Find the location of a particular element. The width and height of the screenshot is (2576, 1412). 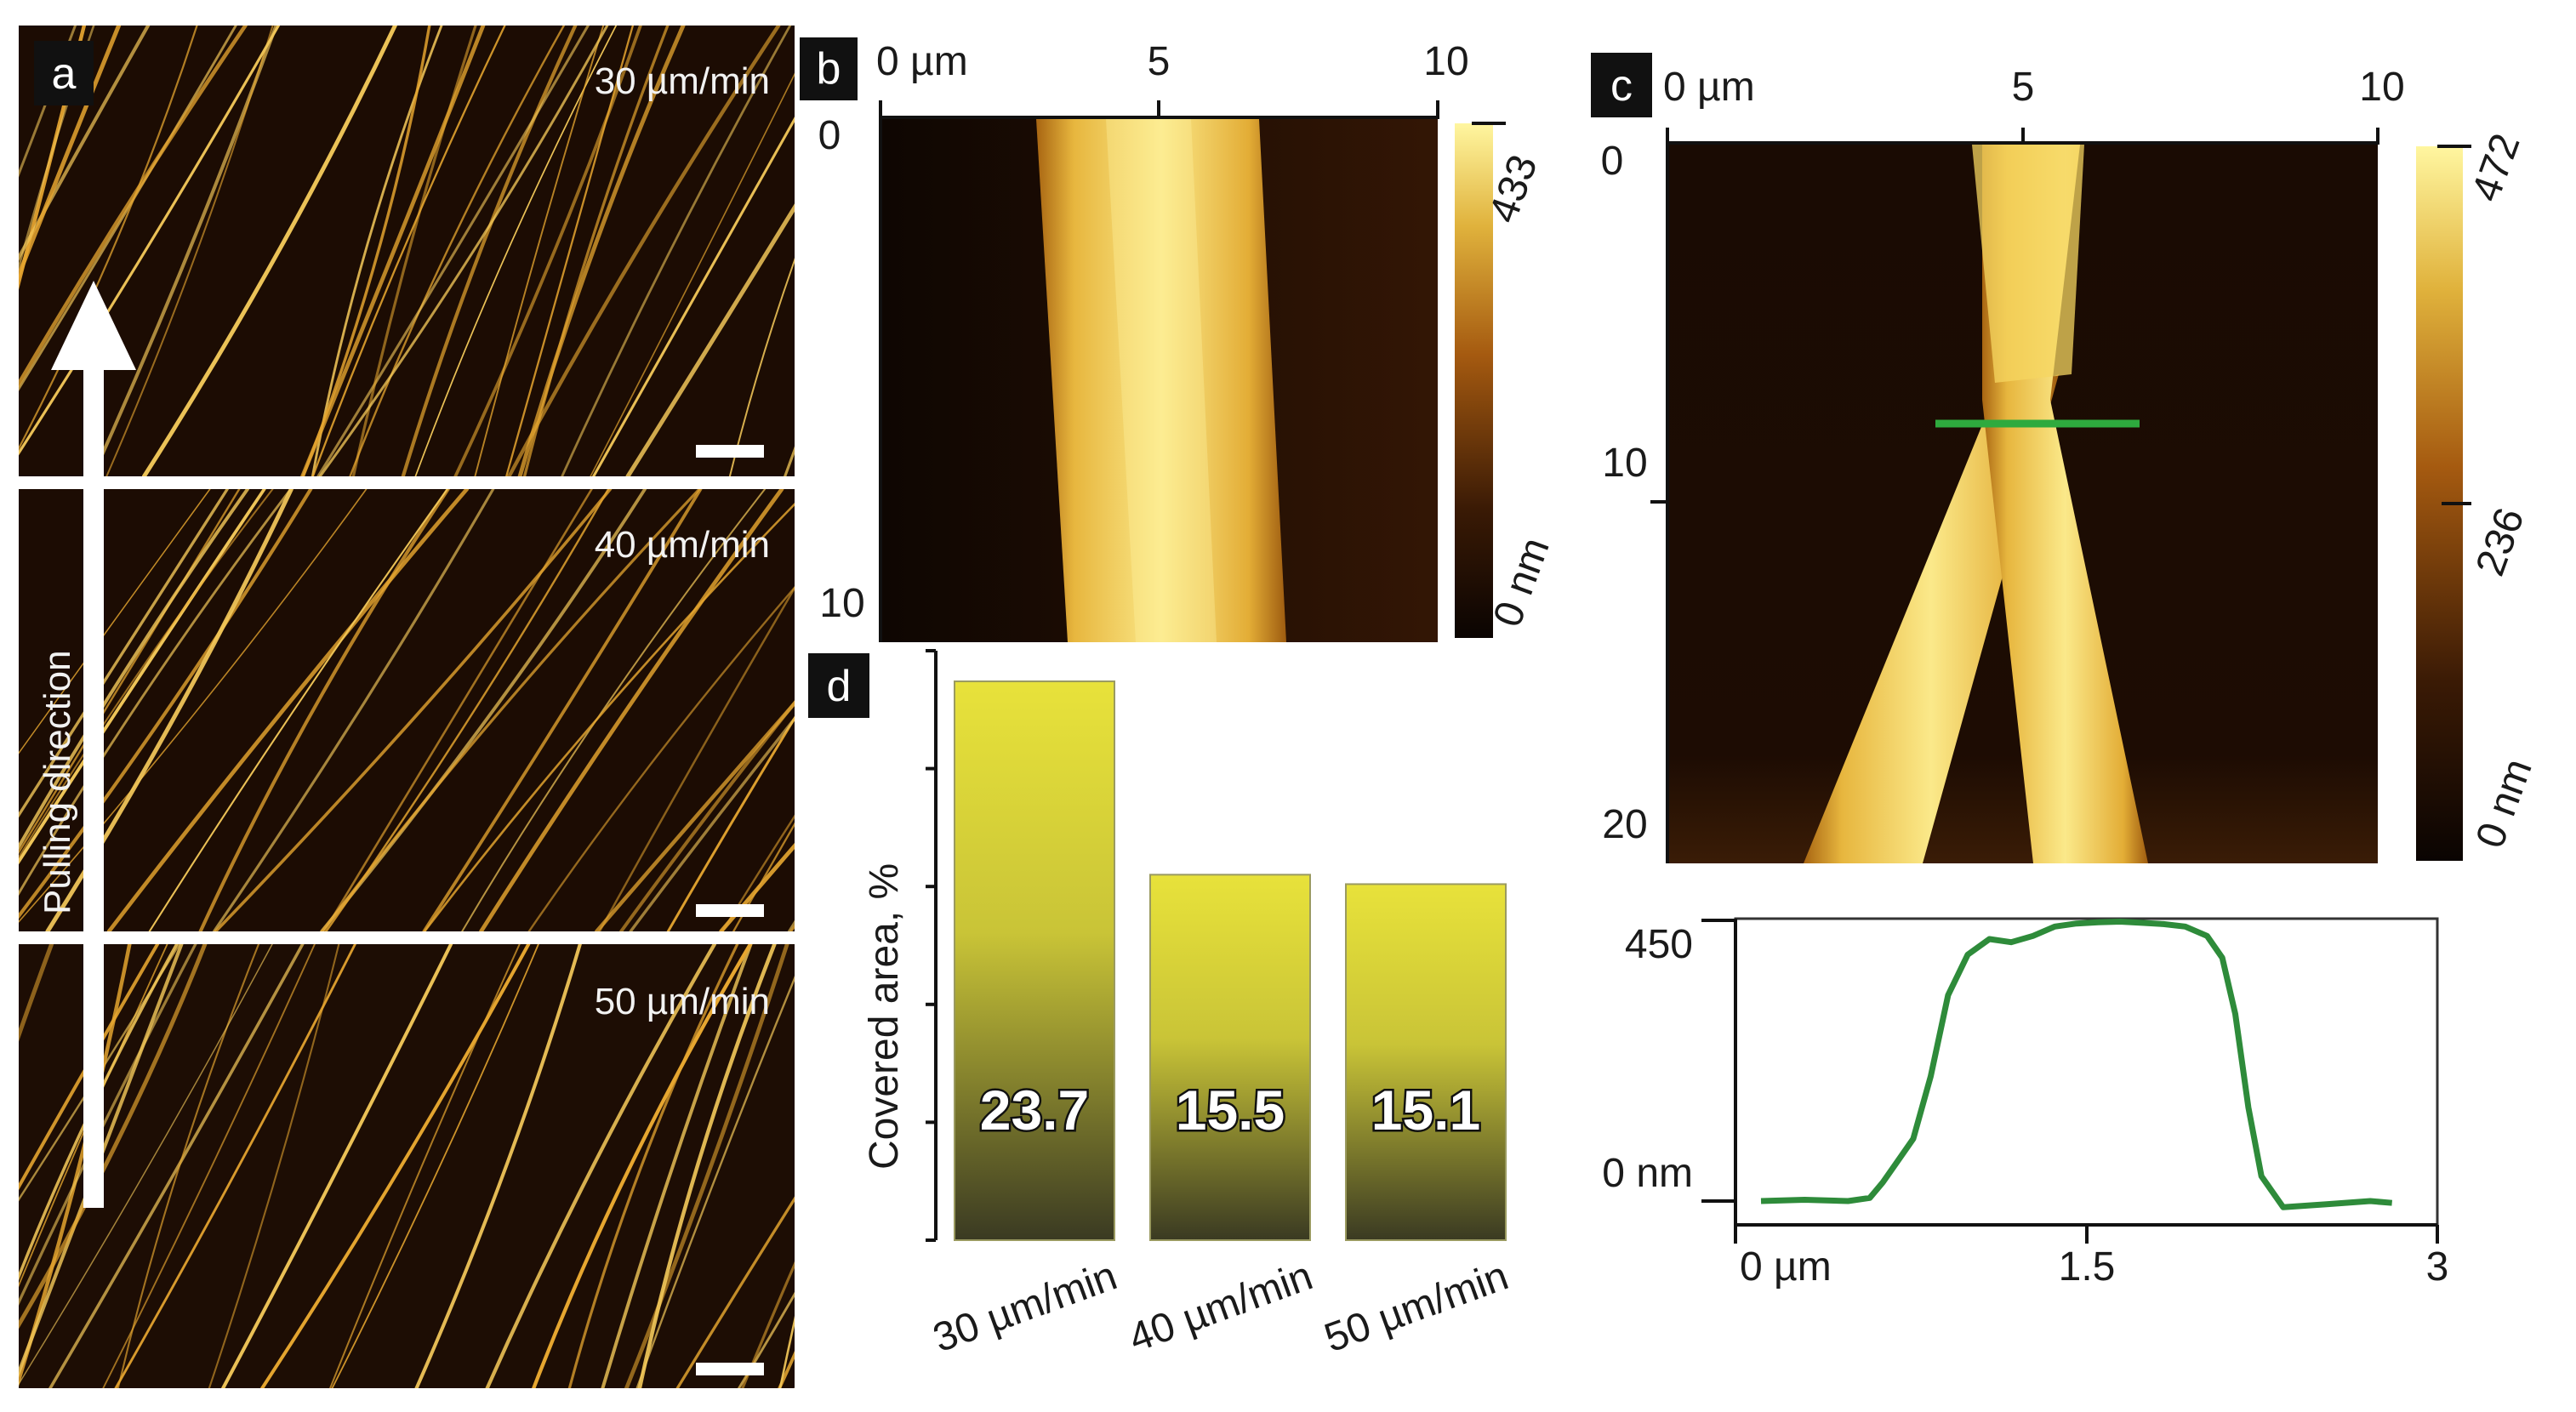

panel-letter-d: d is located at coordinates (839, 686).